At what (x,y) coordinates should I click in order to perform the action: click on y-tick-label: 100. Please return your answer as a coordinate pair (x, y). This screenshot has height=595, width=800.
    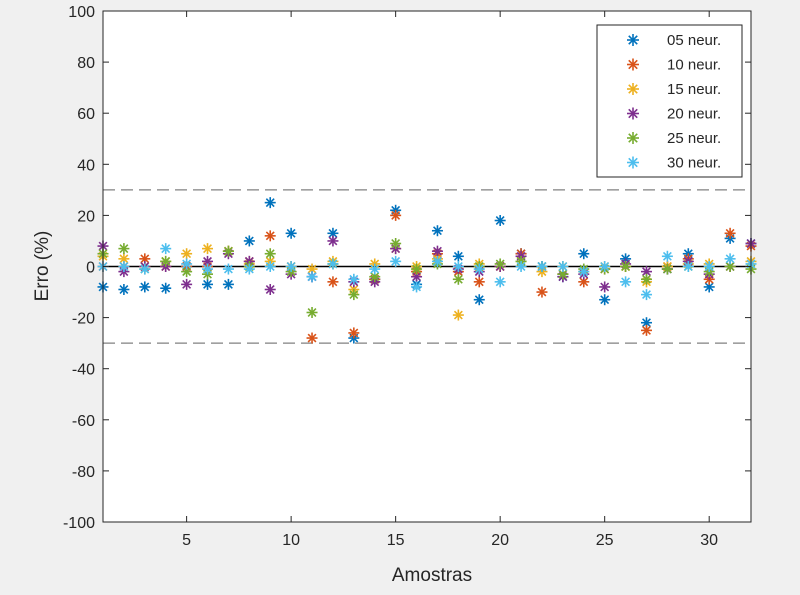
    Looking at the image, I should click on (81, 12).